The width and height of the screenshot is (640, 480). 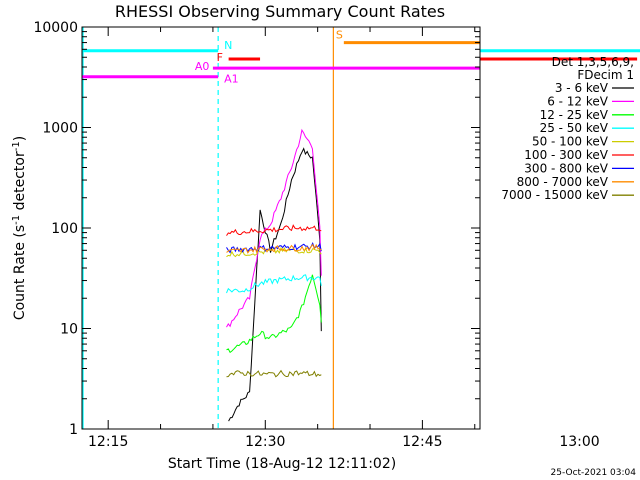 What do you see at coordinates (20, 138) in the screenshot?
I see `y-axis-label-end: )` at bounding box center [20, 138].